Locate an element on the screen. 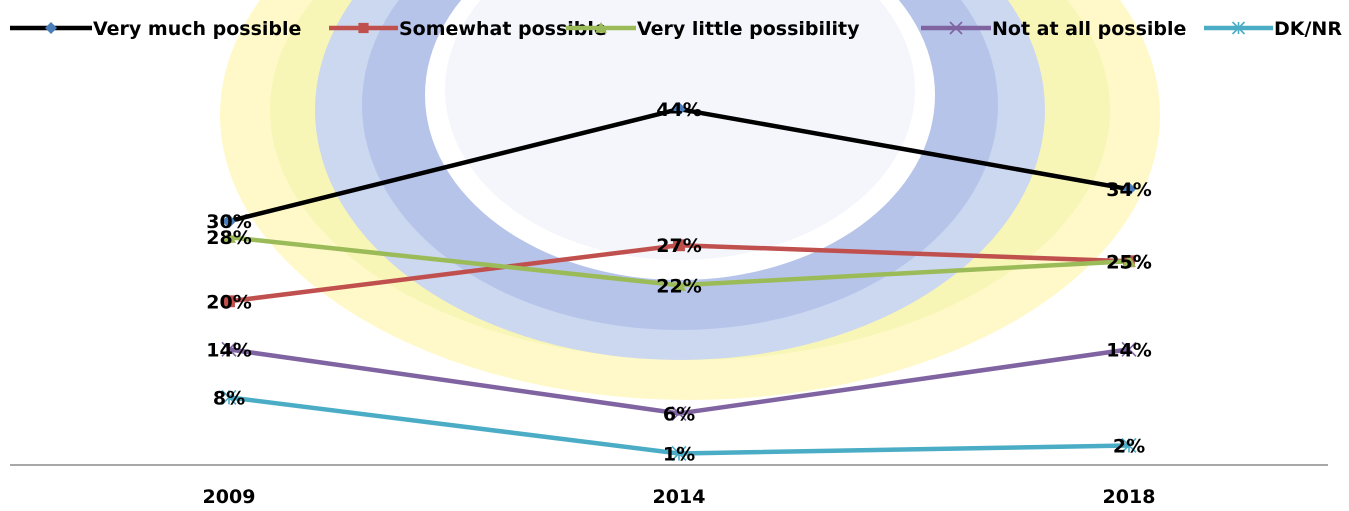 This screenshot has width=1349, height=511. data-point-somewhat-possible-2009 is located at coordinates (229, 301).